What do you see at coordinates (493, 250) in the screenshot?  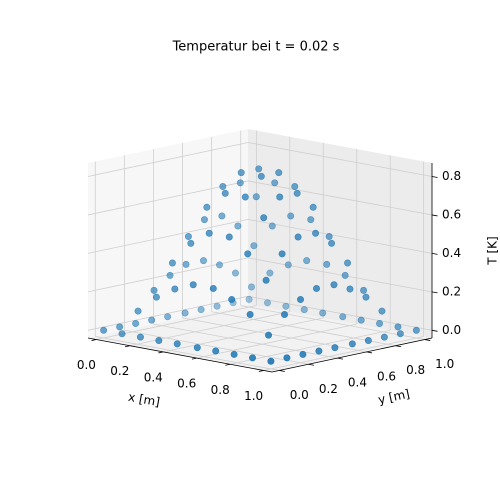 I see `z-axis-label: T [K]` at bounding box center [493, 250].